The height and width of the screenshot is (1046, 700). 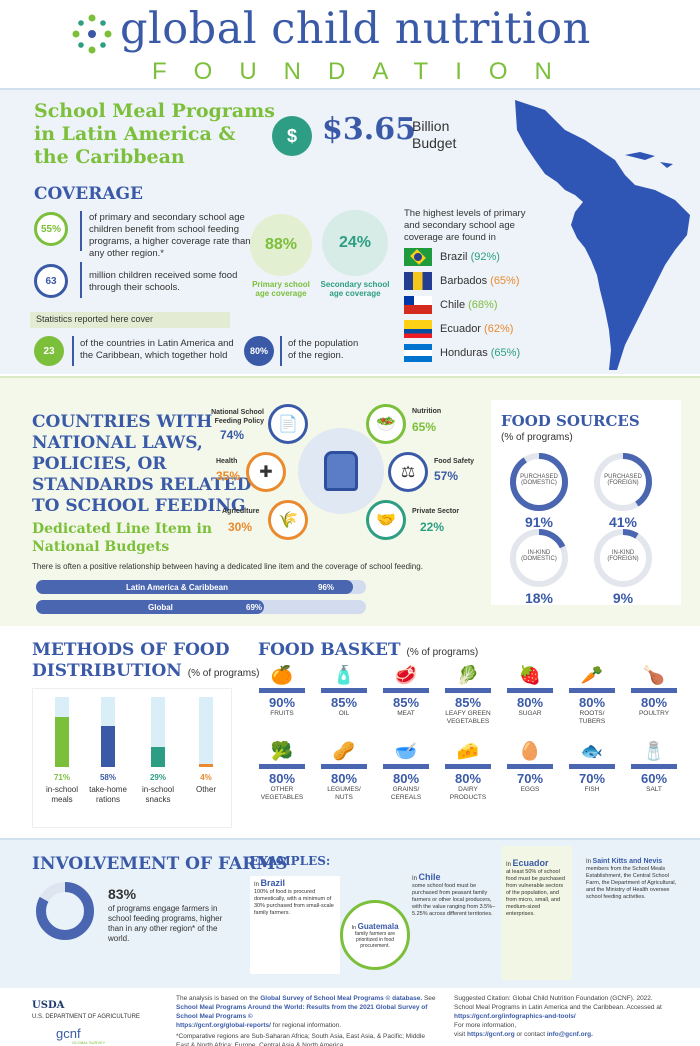 What do you see at coordinates (623, 598) in the screenshot?
I see `food-source-value: 9%` at bounding box center [623, 598].